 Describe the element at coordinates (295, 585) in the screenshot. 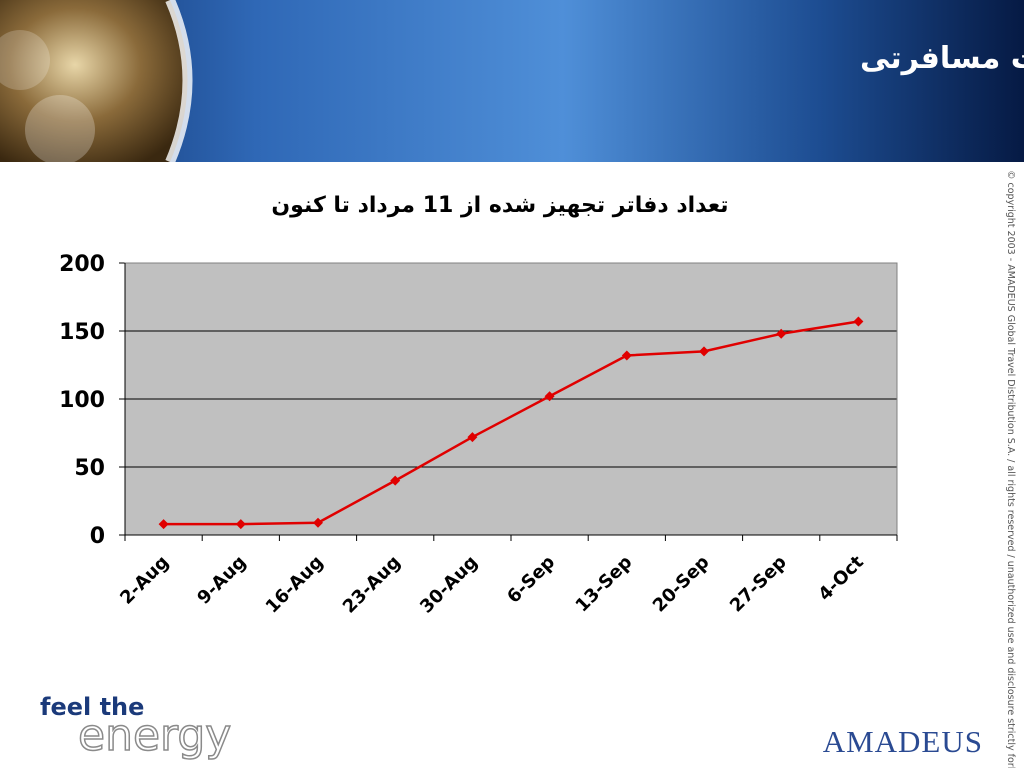

I see `x-tick-label: 16-Aug` at that location.